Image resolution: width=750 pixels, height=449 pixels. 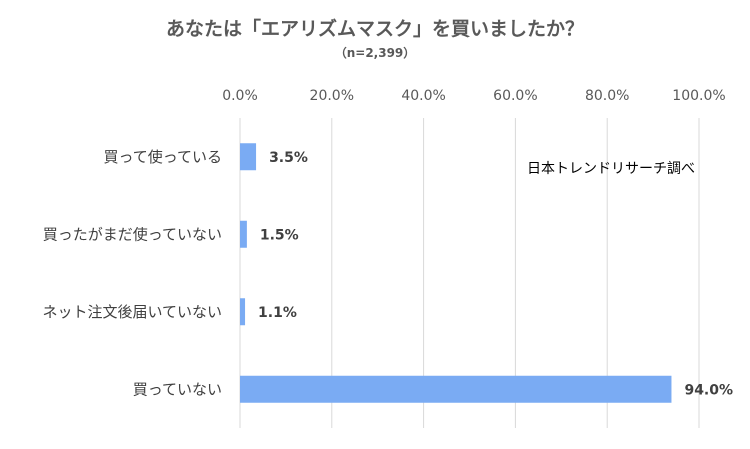 I want to click on chart-title: あなたは「エアリズムマスク」を買いましたか？, so click(x=374, y=29).